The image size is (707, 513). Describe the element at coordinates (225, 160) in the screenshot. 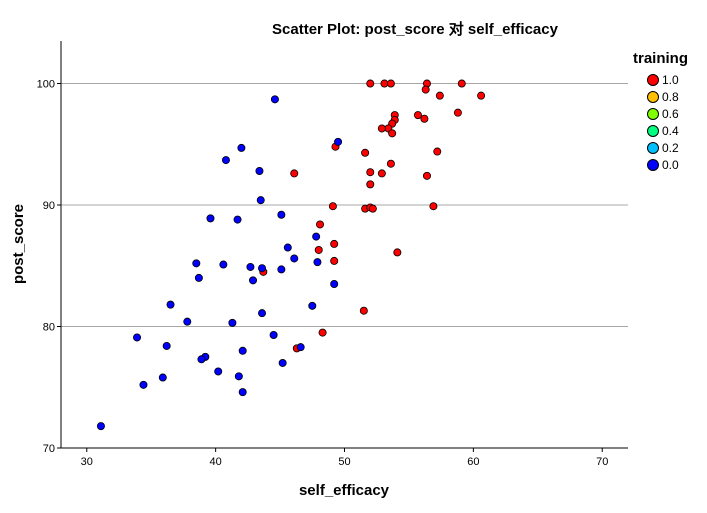

I see `point-training-0.0-3` at that location.